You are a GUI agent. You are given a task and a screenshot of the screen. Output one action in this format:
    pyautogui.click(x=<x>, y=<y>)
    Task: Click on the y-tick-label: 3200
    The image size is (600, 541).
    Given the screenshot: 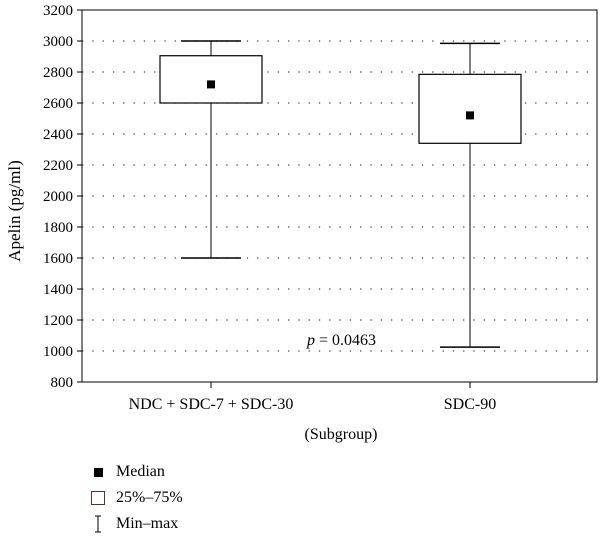 What is the action you would take?
    pyautogui.click(x=58, y=11)
    